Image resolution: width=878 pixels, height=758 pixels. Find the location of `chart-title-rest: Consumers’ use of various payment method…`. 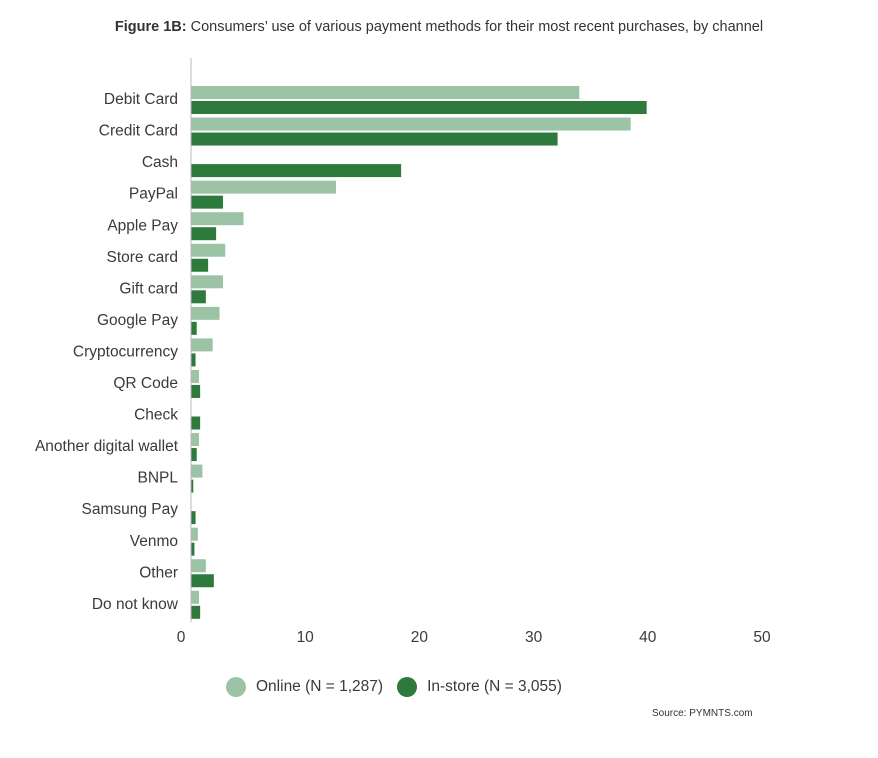

chart-title-rest: Consumers’ use of various payment method… is located at coordinates (475, 27).